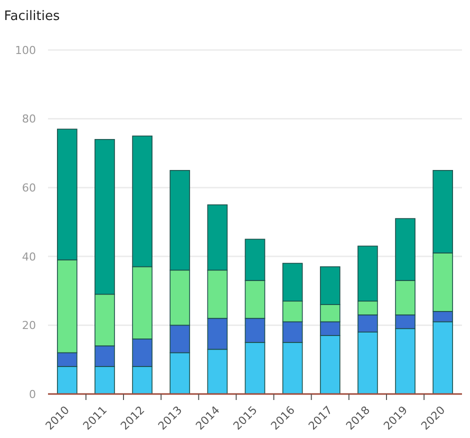 The width and height of the screenshot is (470, 438). What do you see at coordinates (29, 257) in the screenshot?
I see `y-tick-label: 40` at bounding box center [29, 257].